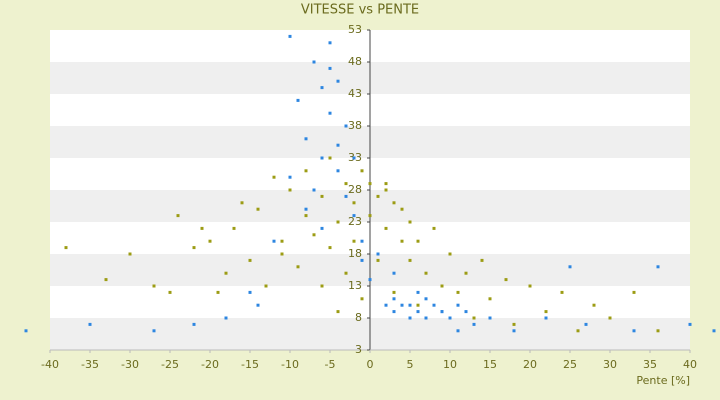 The height and width of the screenshot is (400, 720). I want to click on x-tick-label: -30, so click(130, 364).